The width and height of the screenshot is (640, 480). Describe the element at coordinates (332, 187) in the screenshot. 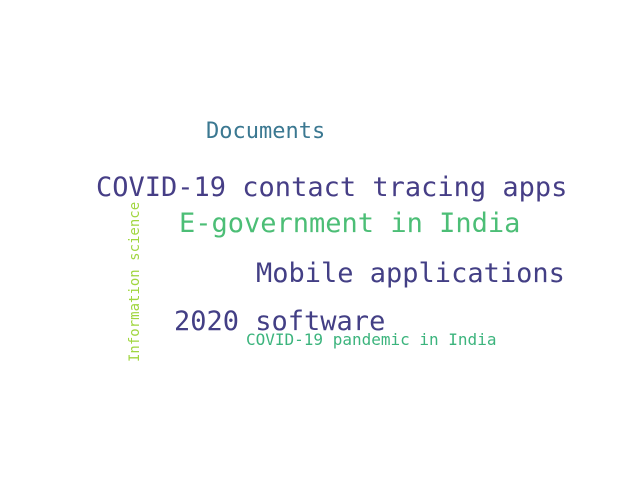

I see `word-covid-contact-tracing-apps: COVID-19 contact tracing apps` at that location.